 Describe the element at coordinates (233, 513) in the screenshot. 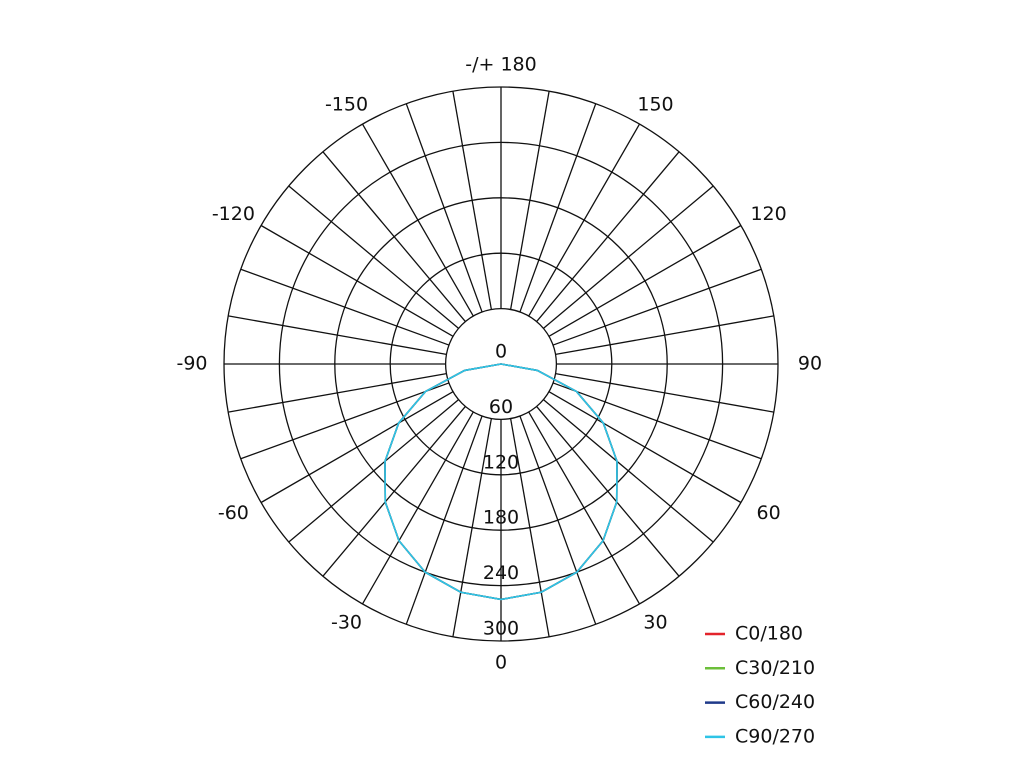

I see `angle-tick-label: -60` at that location.